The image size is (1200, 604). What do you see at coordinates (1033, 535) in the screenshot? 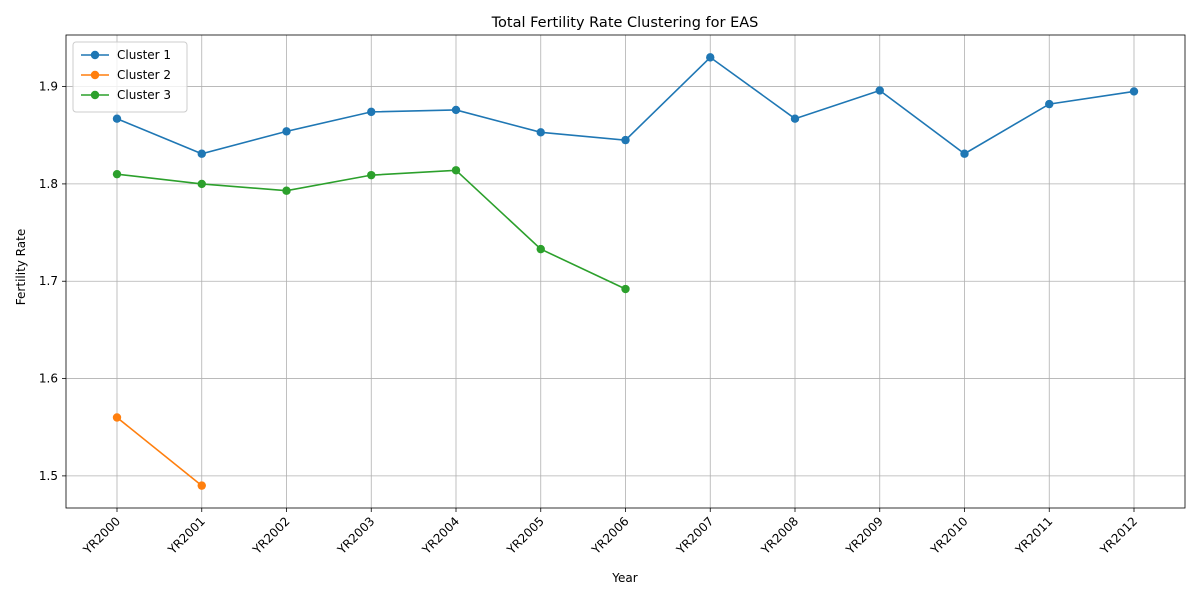
I see `x-tick-label: YR2011` at bounding box center [1033, 535].